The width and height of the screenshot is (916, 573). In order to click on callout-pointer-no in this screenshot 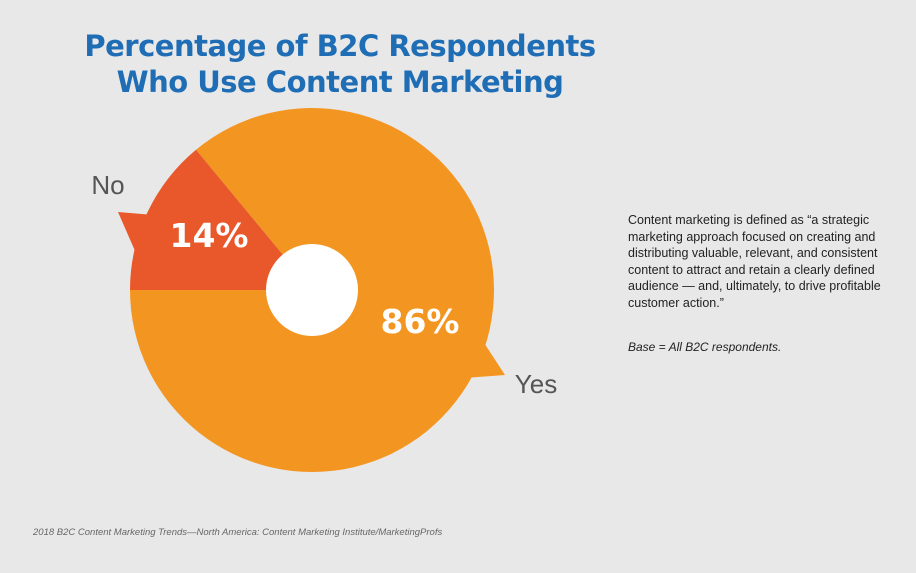, I will do `click(134, 234)`.